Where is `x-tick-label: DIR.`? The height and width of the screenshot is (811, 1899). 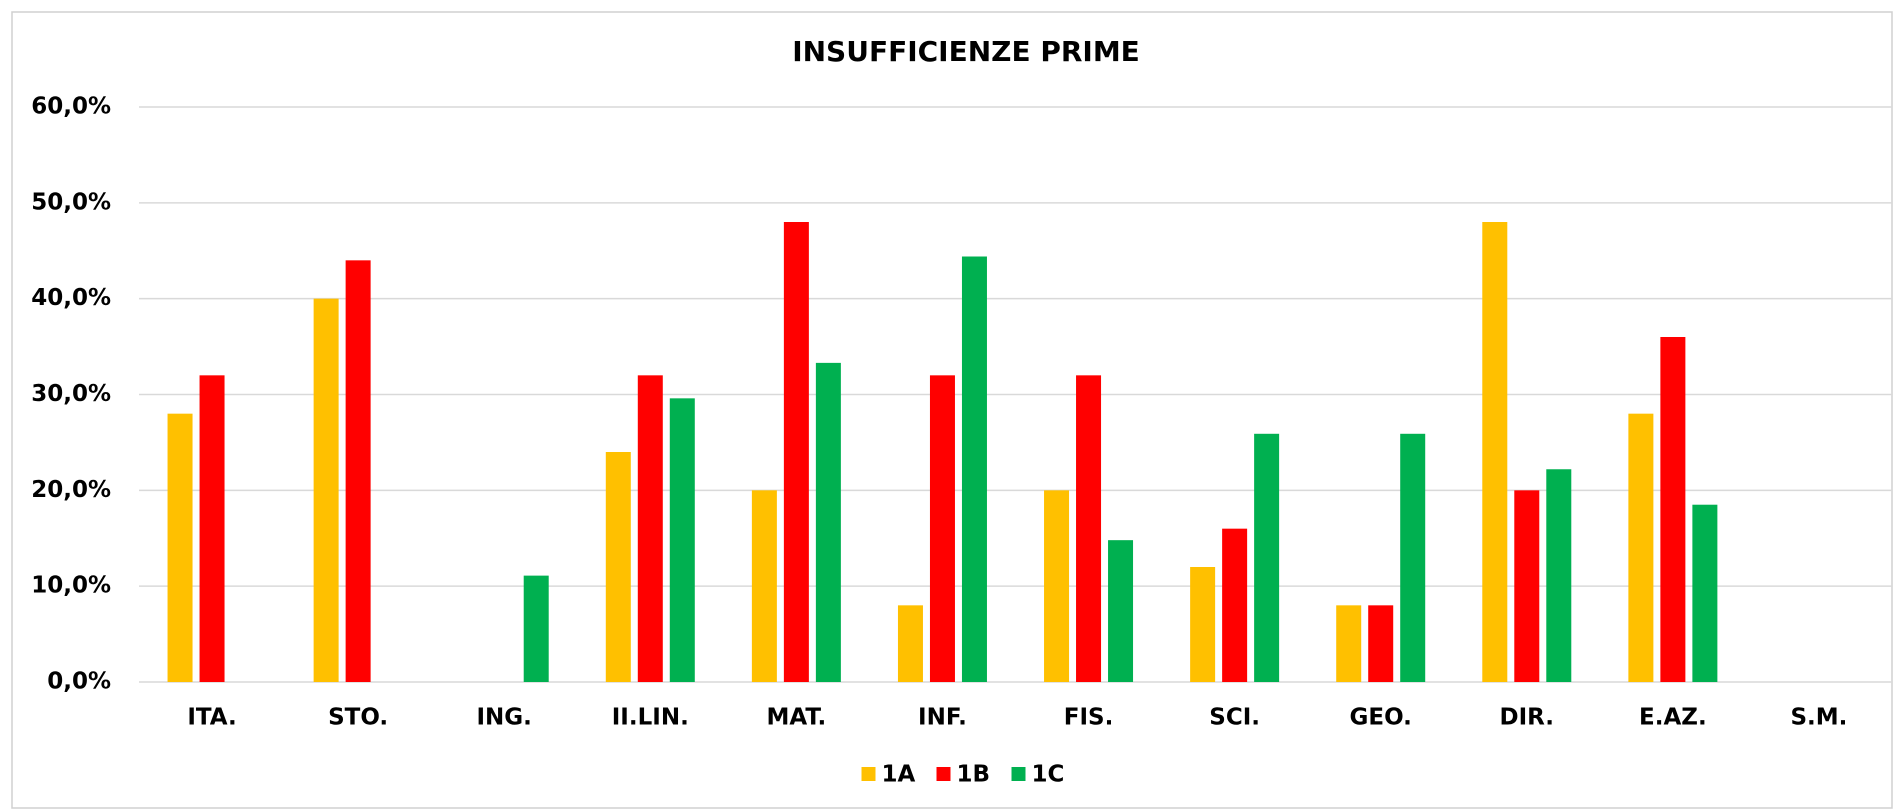
x-tick-label: DIR. is located at coordinates (1527, 718).